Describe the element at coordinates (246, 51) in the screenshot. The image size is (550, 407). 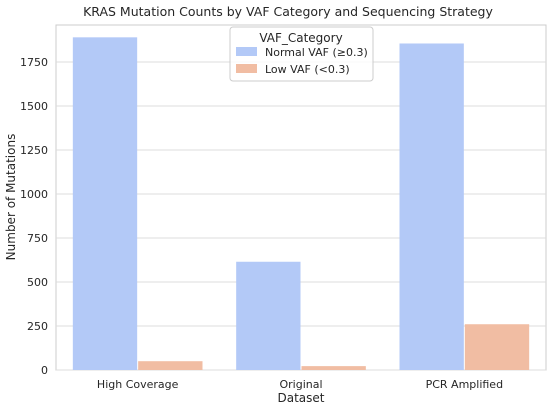
I see `legend-swatch-normal-vaf` at that location.